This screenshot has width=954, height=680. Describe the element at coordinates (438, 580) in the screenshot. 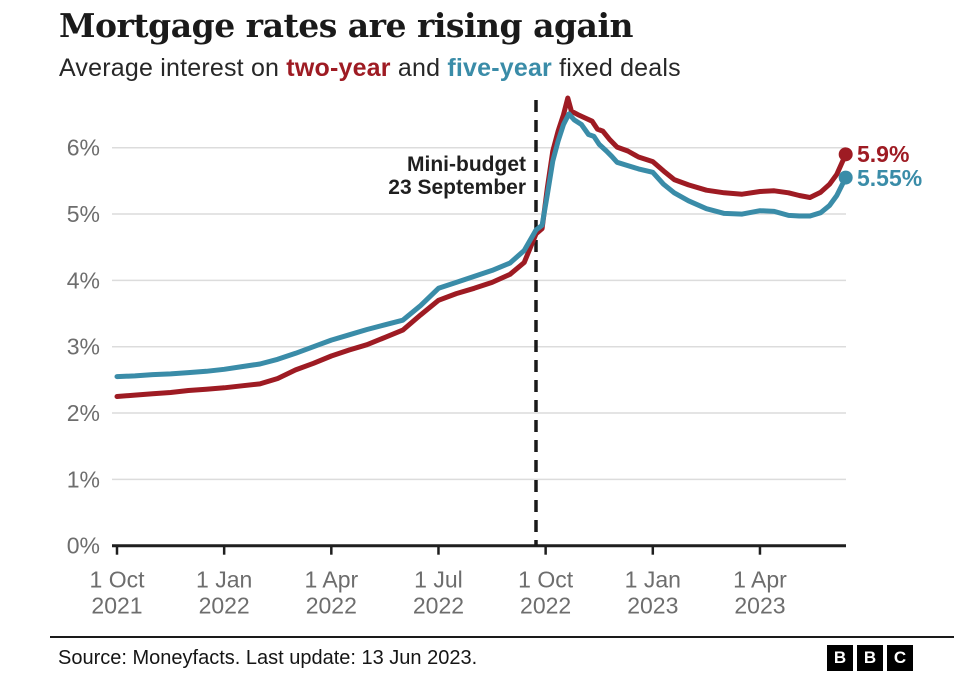

I see `x-tick-label-line1: 1 Jul` at that location.